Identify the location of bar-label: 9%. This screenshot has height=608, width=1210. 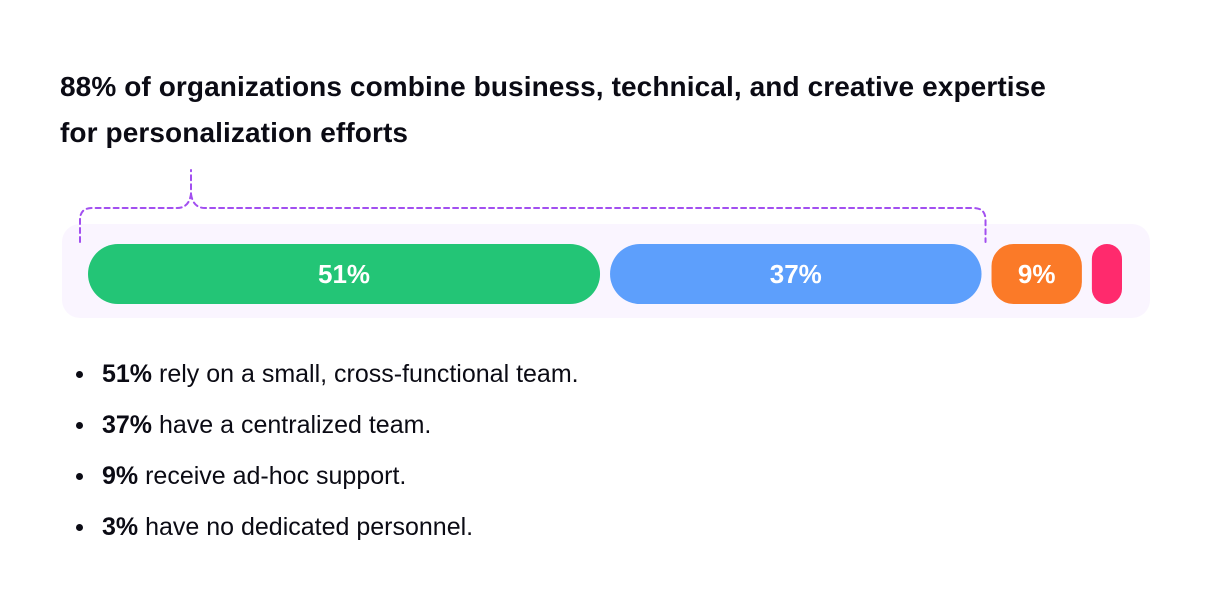
(1037, 274).